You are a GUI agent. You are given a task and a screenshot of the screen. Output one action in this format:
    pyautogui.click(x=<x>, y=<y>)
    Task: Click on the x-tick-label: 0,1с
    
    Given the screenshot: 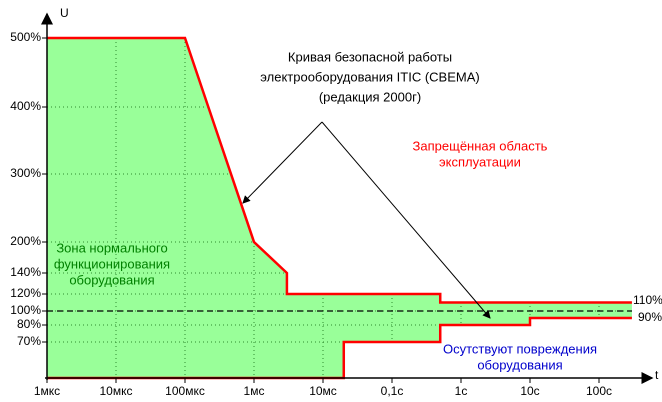 What is the action you would take?
    pyautogui.click(x=392, y=391)
    